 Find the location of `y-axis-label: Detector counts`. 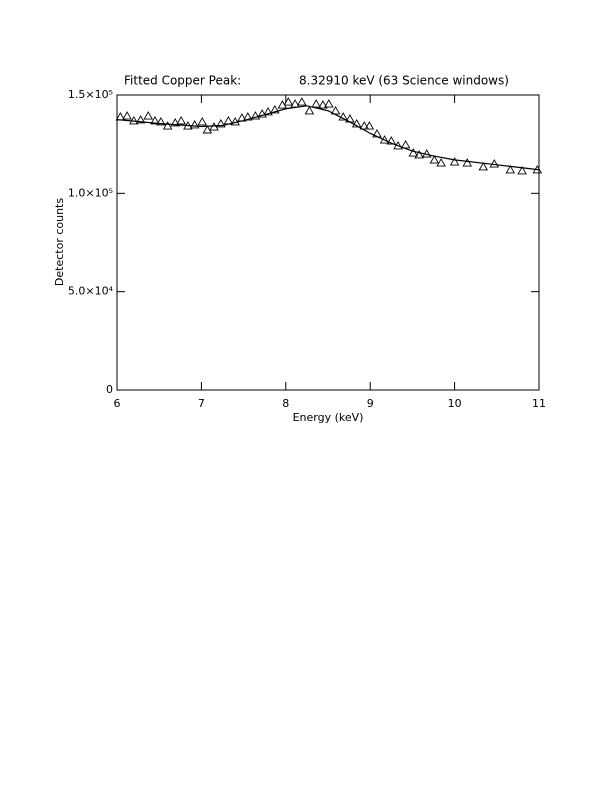

y-axis-label: Detector counts is located at coordinates (59, 242).